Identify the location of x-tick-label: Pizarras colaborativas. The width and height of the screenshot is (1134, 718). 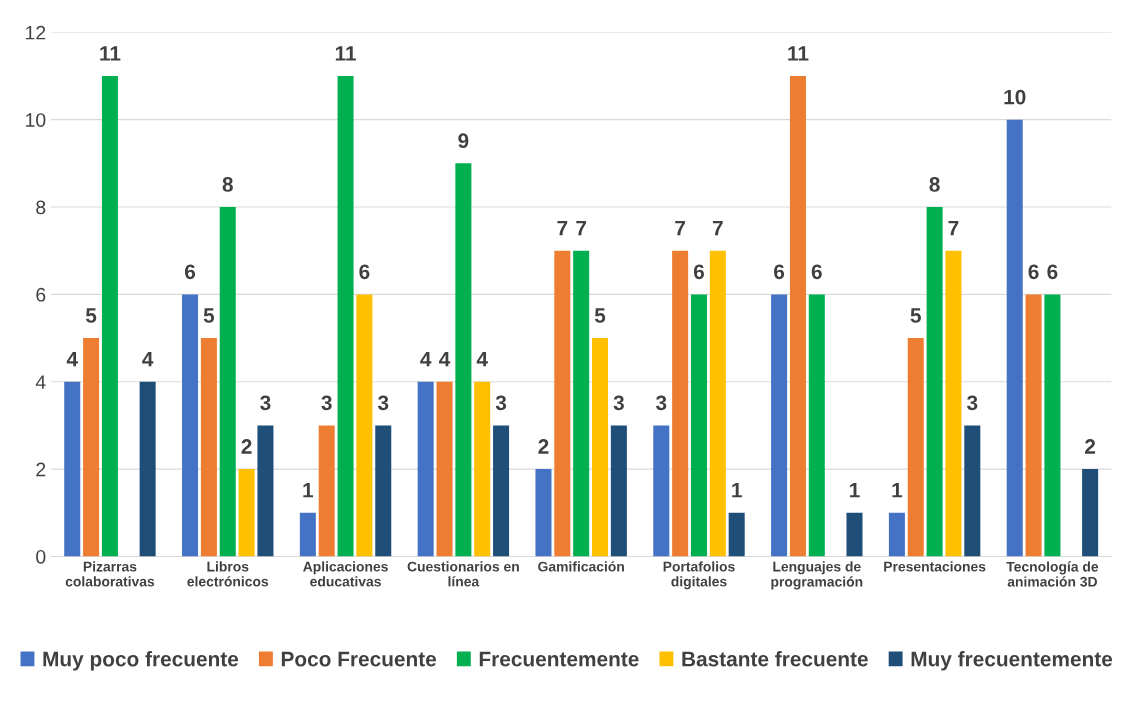
(110, 574).